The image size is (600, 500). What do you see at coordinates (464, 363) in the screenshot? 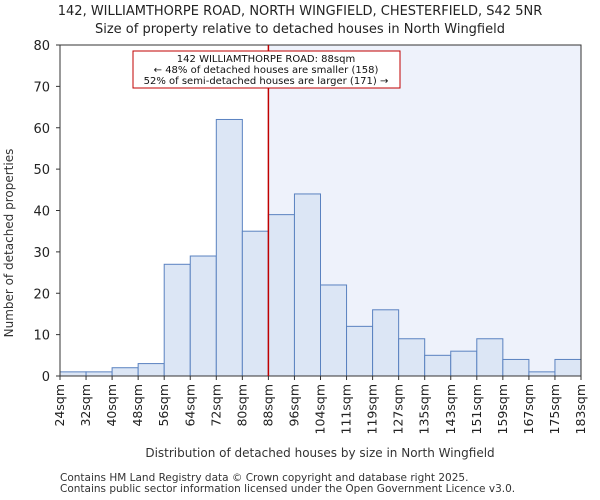
I see `bar-143sqm` at bounding box center [464, 363].